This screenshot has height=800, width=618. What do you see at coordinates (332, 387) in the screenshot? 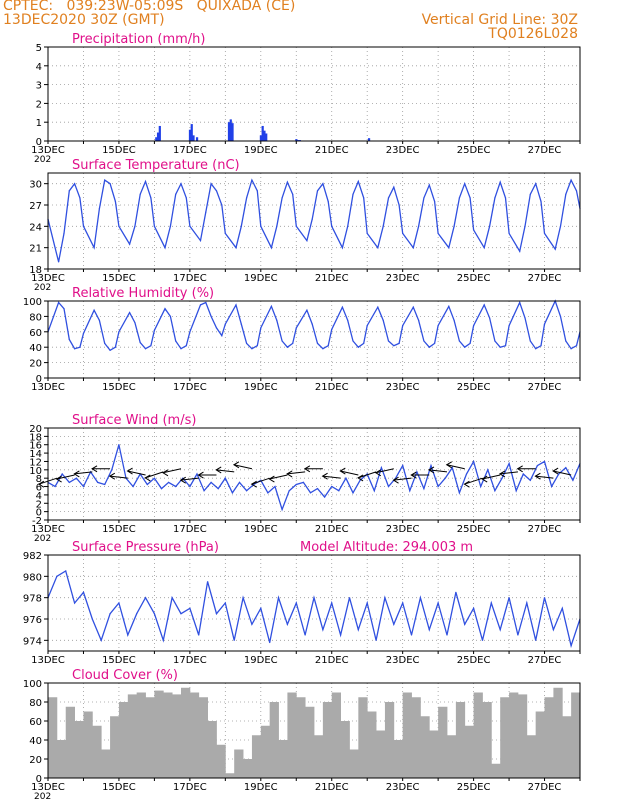
I see `x-tick-label: 21DEC` at bounding box center [332, 387].